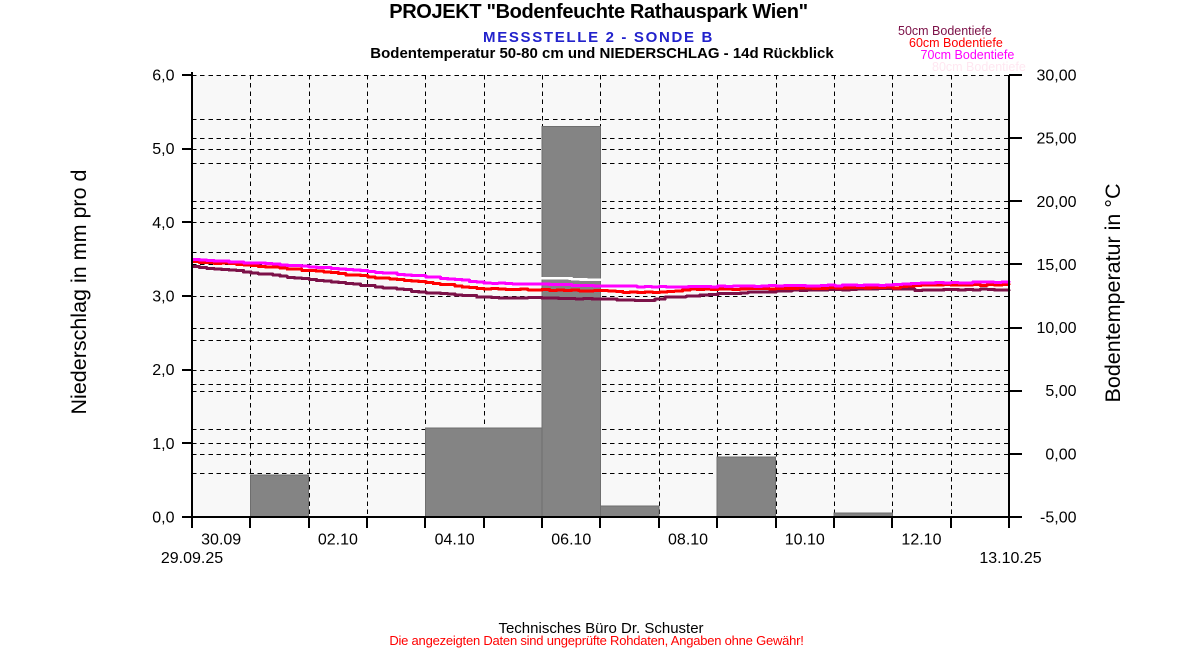  Describe the element at coordinates (163, 444) in the screenshot. I see `svg-text: 1,0` at that location.